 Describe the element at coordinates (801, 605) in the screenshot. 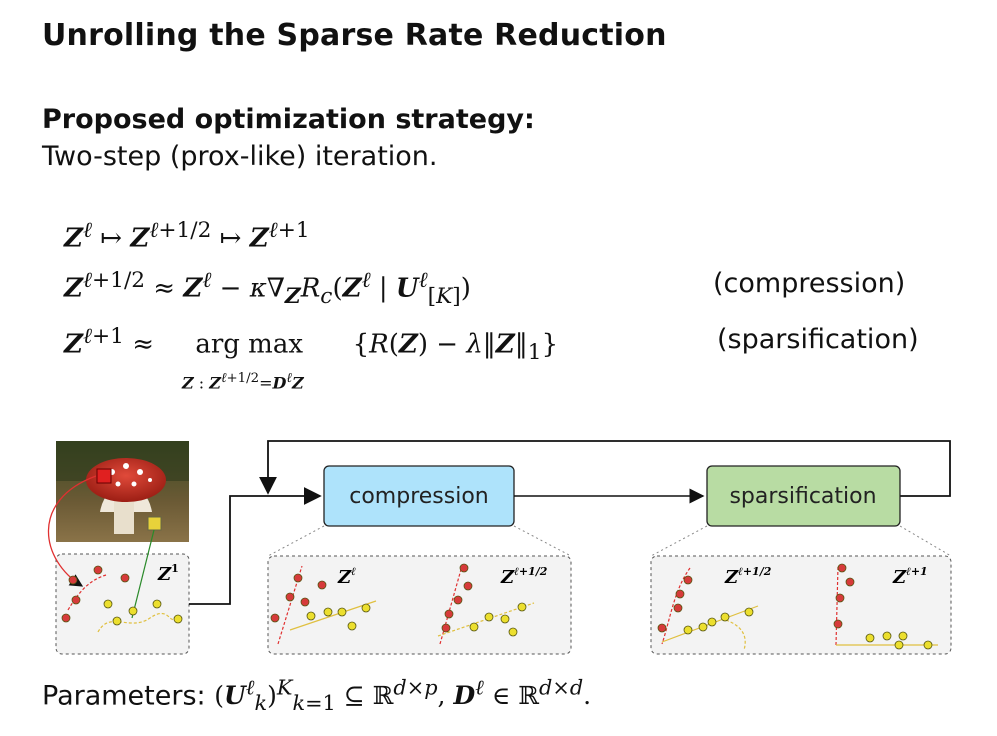

I see `sparsification-panel` at that location.